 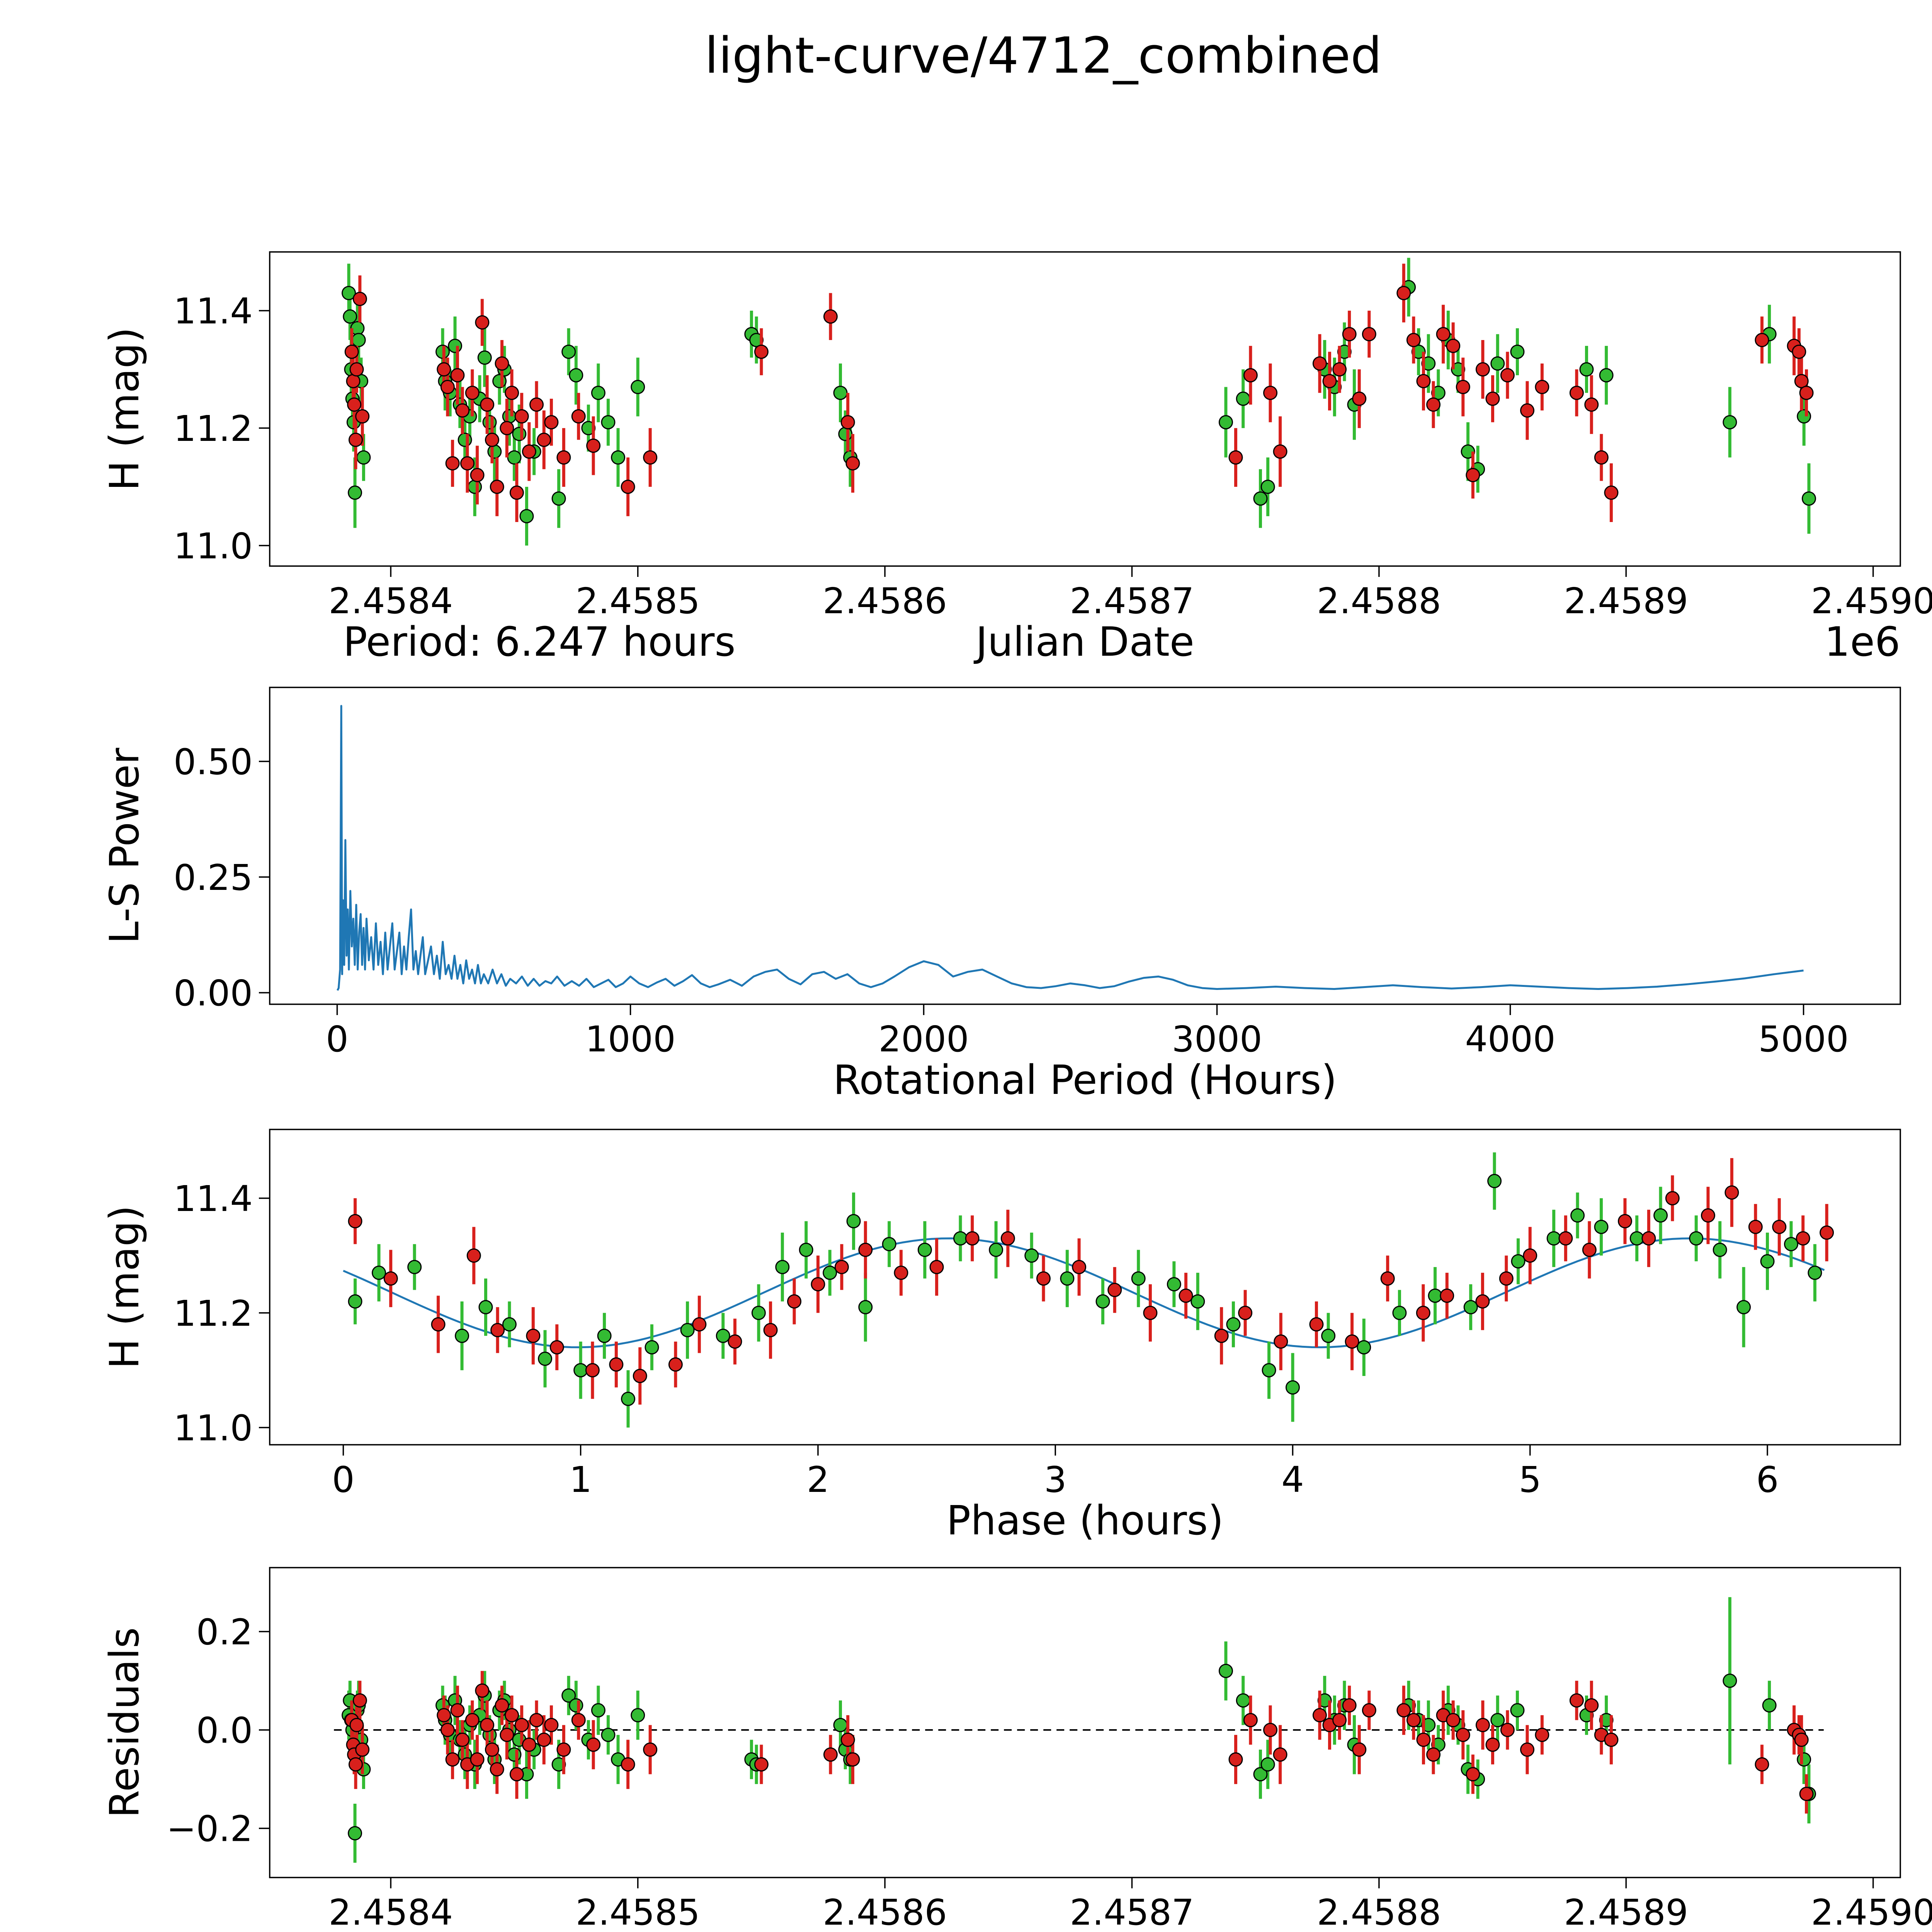 I want to click on x-tick-label: 2.4585, so click(x=638, y=601).